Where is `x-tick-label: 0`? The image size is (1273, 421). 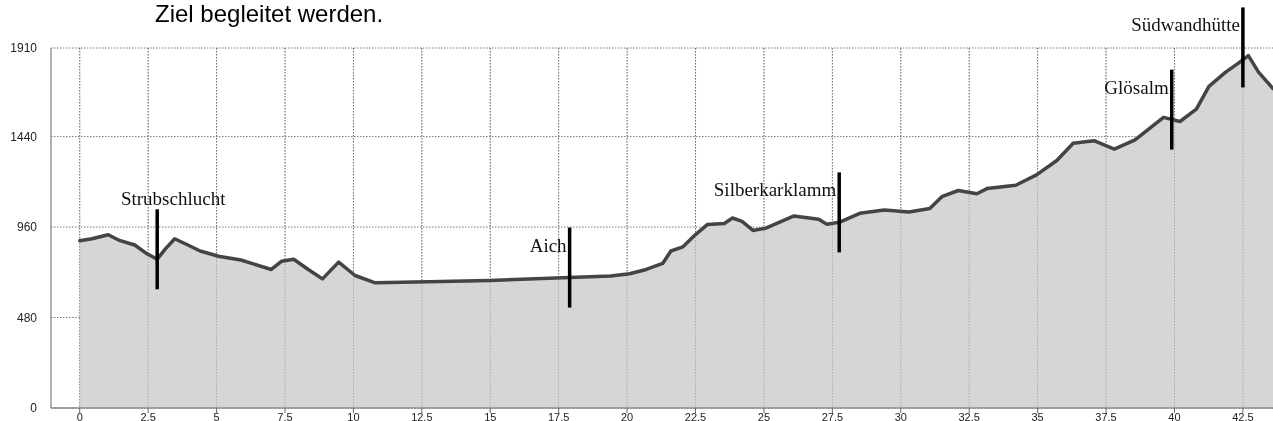 x-tick-label: 0 is located at coordinates (79, 416).